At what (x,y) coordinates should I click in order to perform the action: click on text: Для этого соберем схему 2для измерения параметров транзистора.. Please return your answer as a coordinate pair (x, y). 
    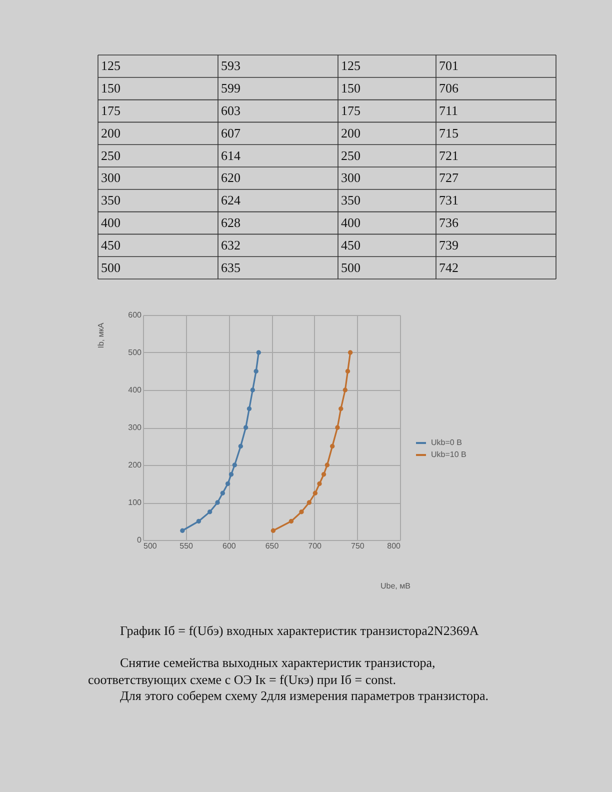
    Looking at the image, I should click on (304, 695).